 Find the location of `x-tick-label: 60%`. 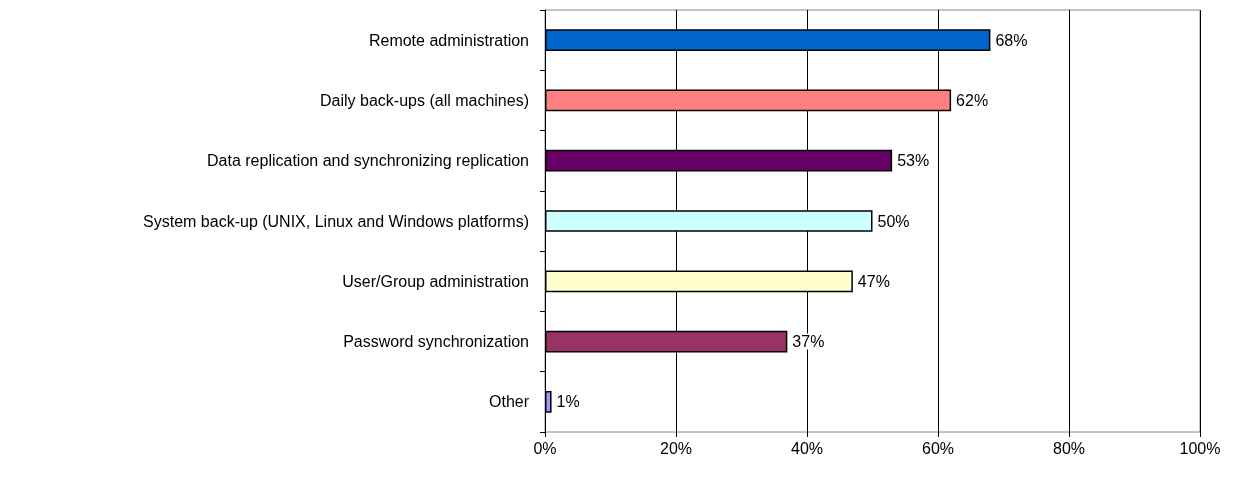

x-tick-label: 60% is located at coordinates (938, 448).